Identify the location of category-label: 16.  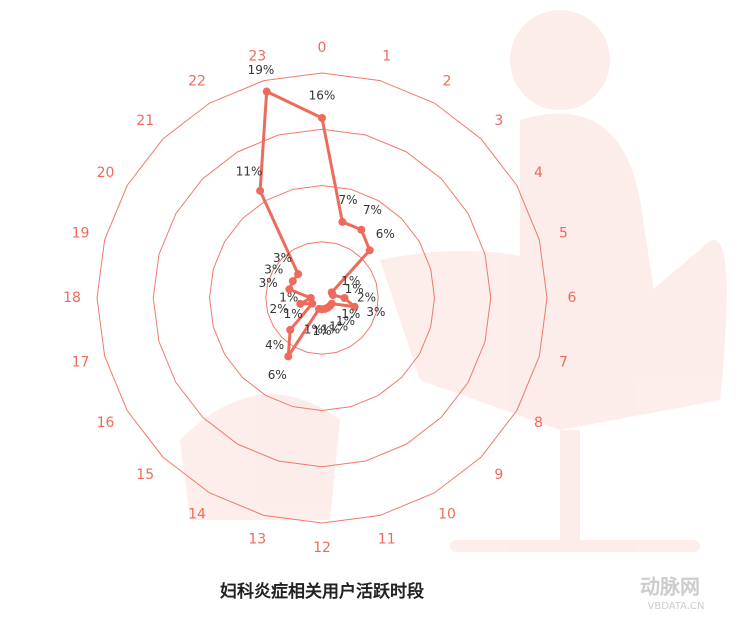
(106, 423).